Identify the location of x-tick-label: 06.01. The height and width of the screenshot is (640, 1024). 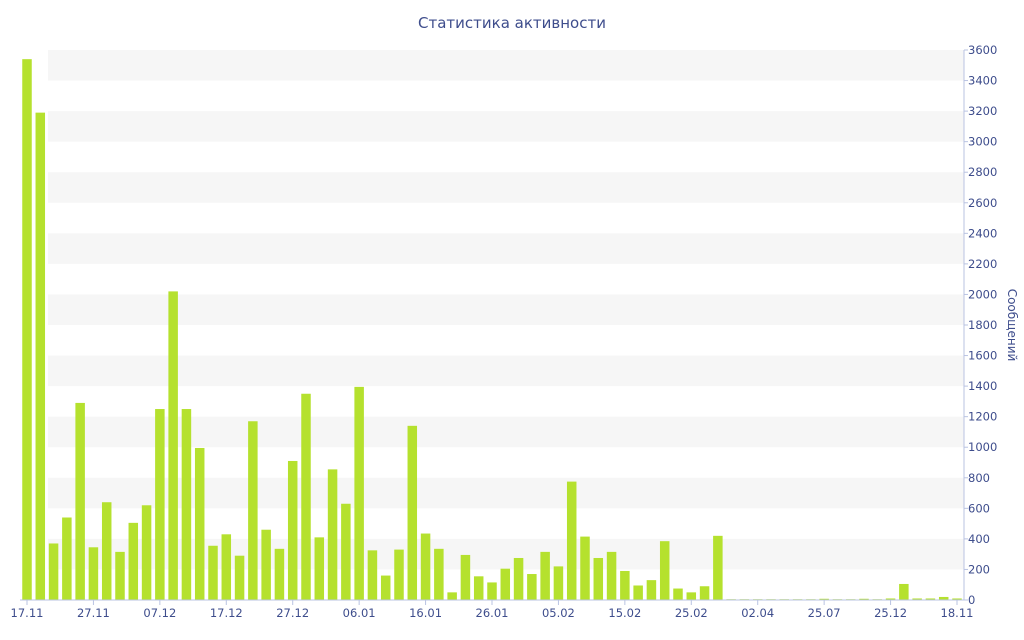
(359, 613).